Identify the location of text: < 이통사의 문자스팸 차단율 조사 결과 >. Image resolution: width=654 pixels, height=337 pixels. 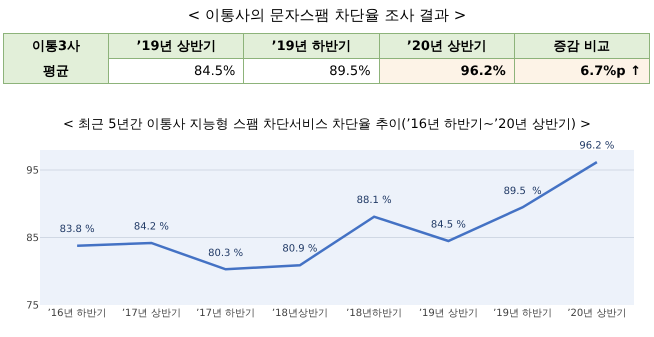
(327, 15).